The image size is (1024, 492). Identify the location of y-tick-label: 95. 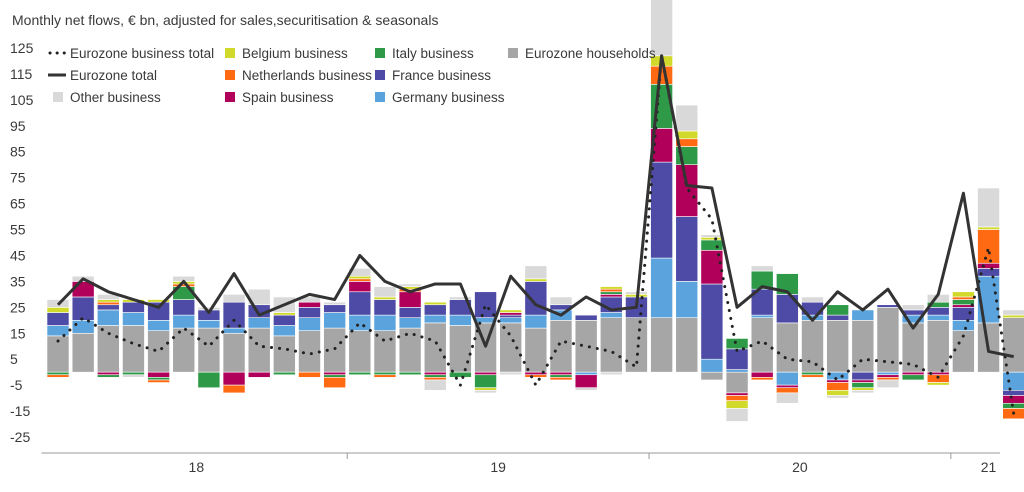
(18, 126).